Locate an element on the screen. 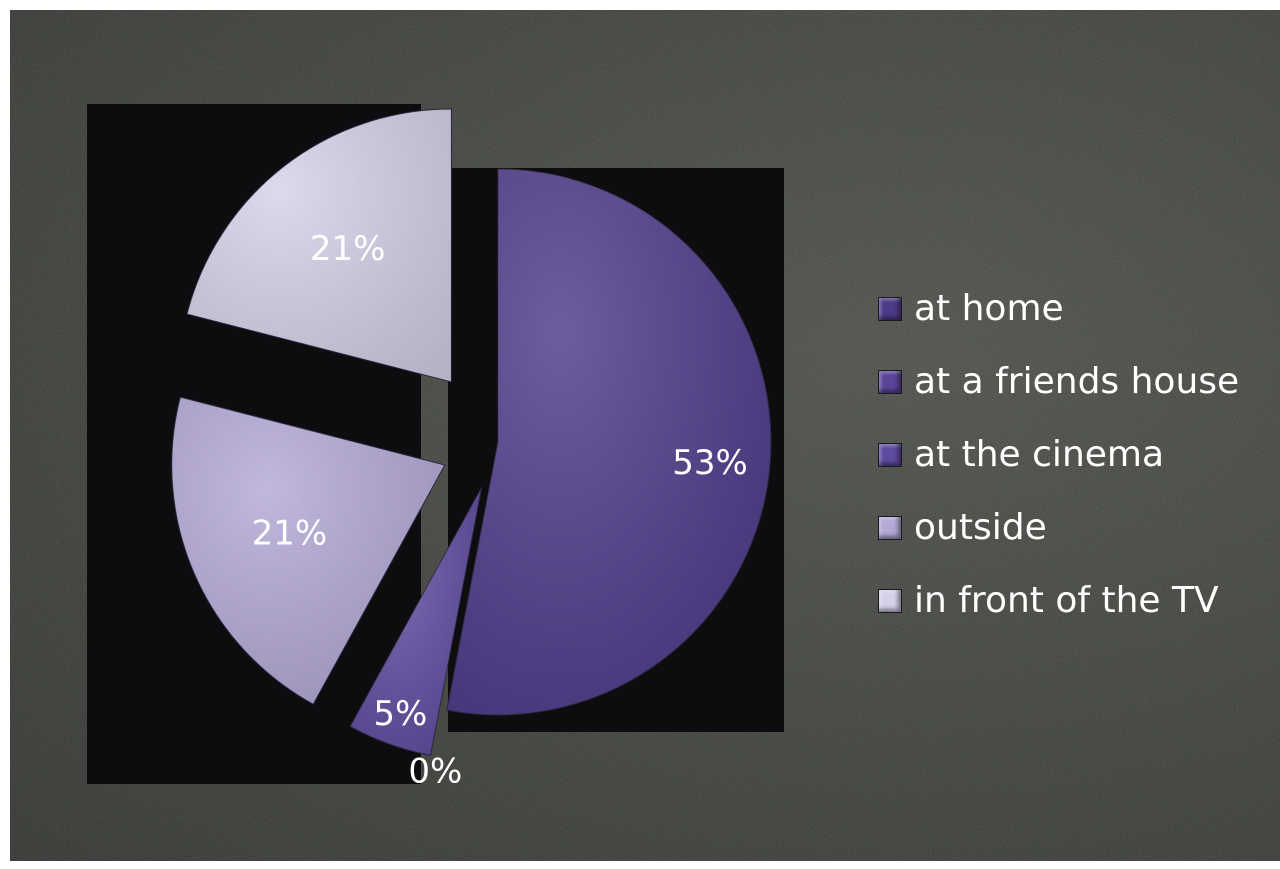 This screenshot has width=1280, height=869. slice-data-label: 5% is located at coordinates (400, 714).